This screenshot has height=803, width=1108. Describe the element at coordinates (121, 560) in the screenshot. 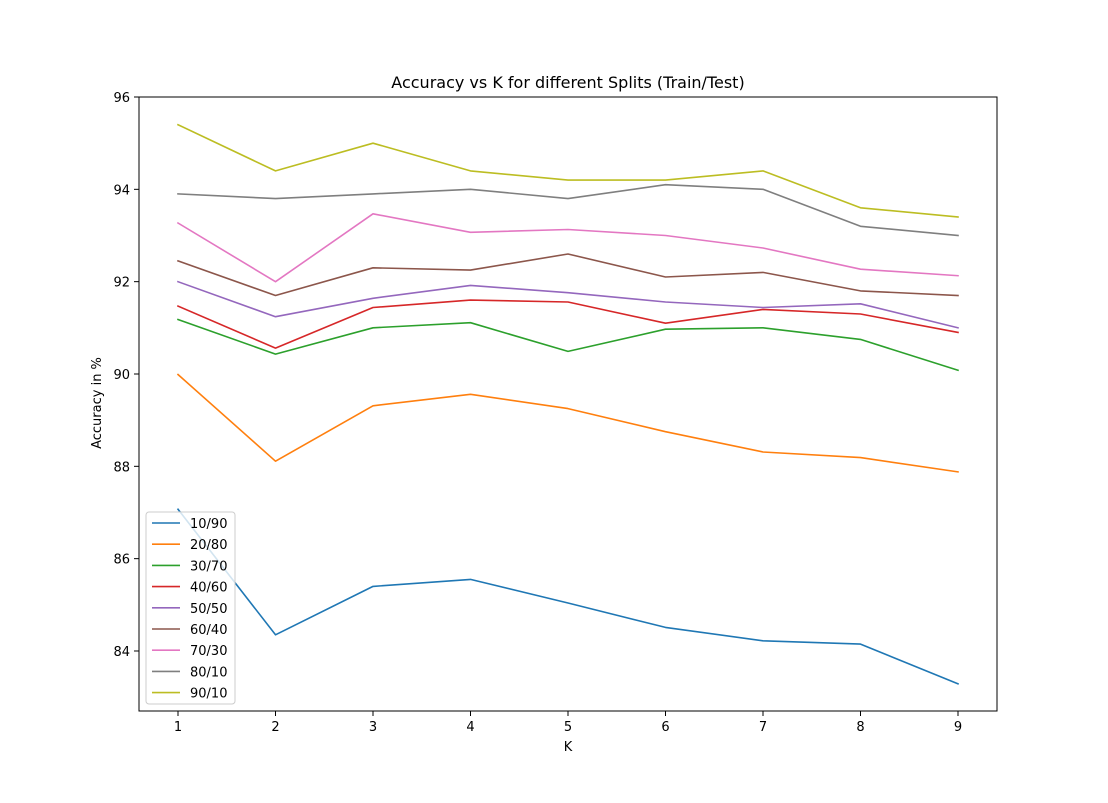

I see `y-tick-label: 86` at that location.